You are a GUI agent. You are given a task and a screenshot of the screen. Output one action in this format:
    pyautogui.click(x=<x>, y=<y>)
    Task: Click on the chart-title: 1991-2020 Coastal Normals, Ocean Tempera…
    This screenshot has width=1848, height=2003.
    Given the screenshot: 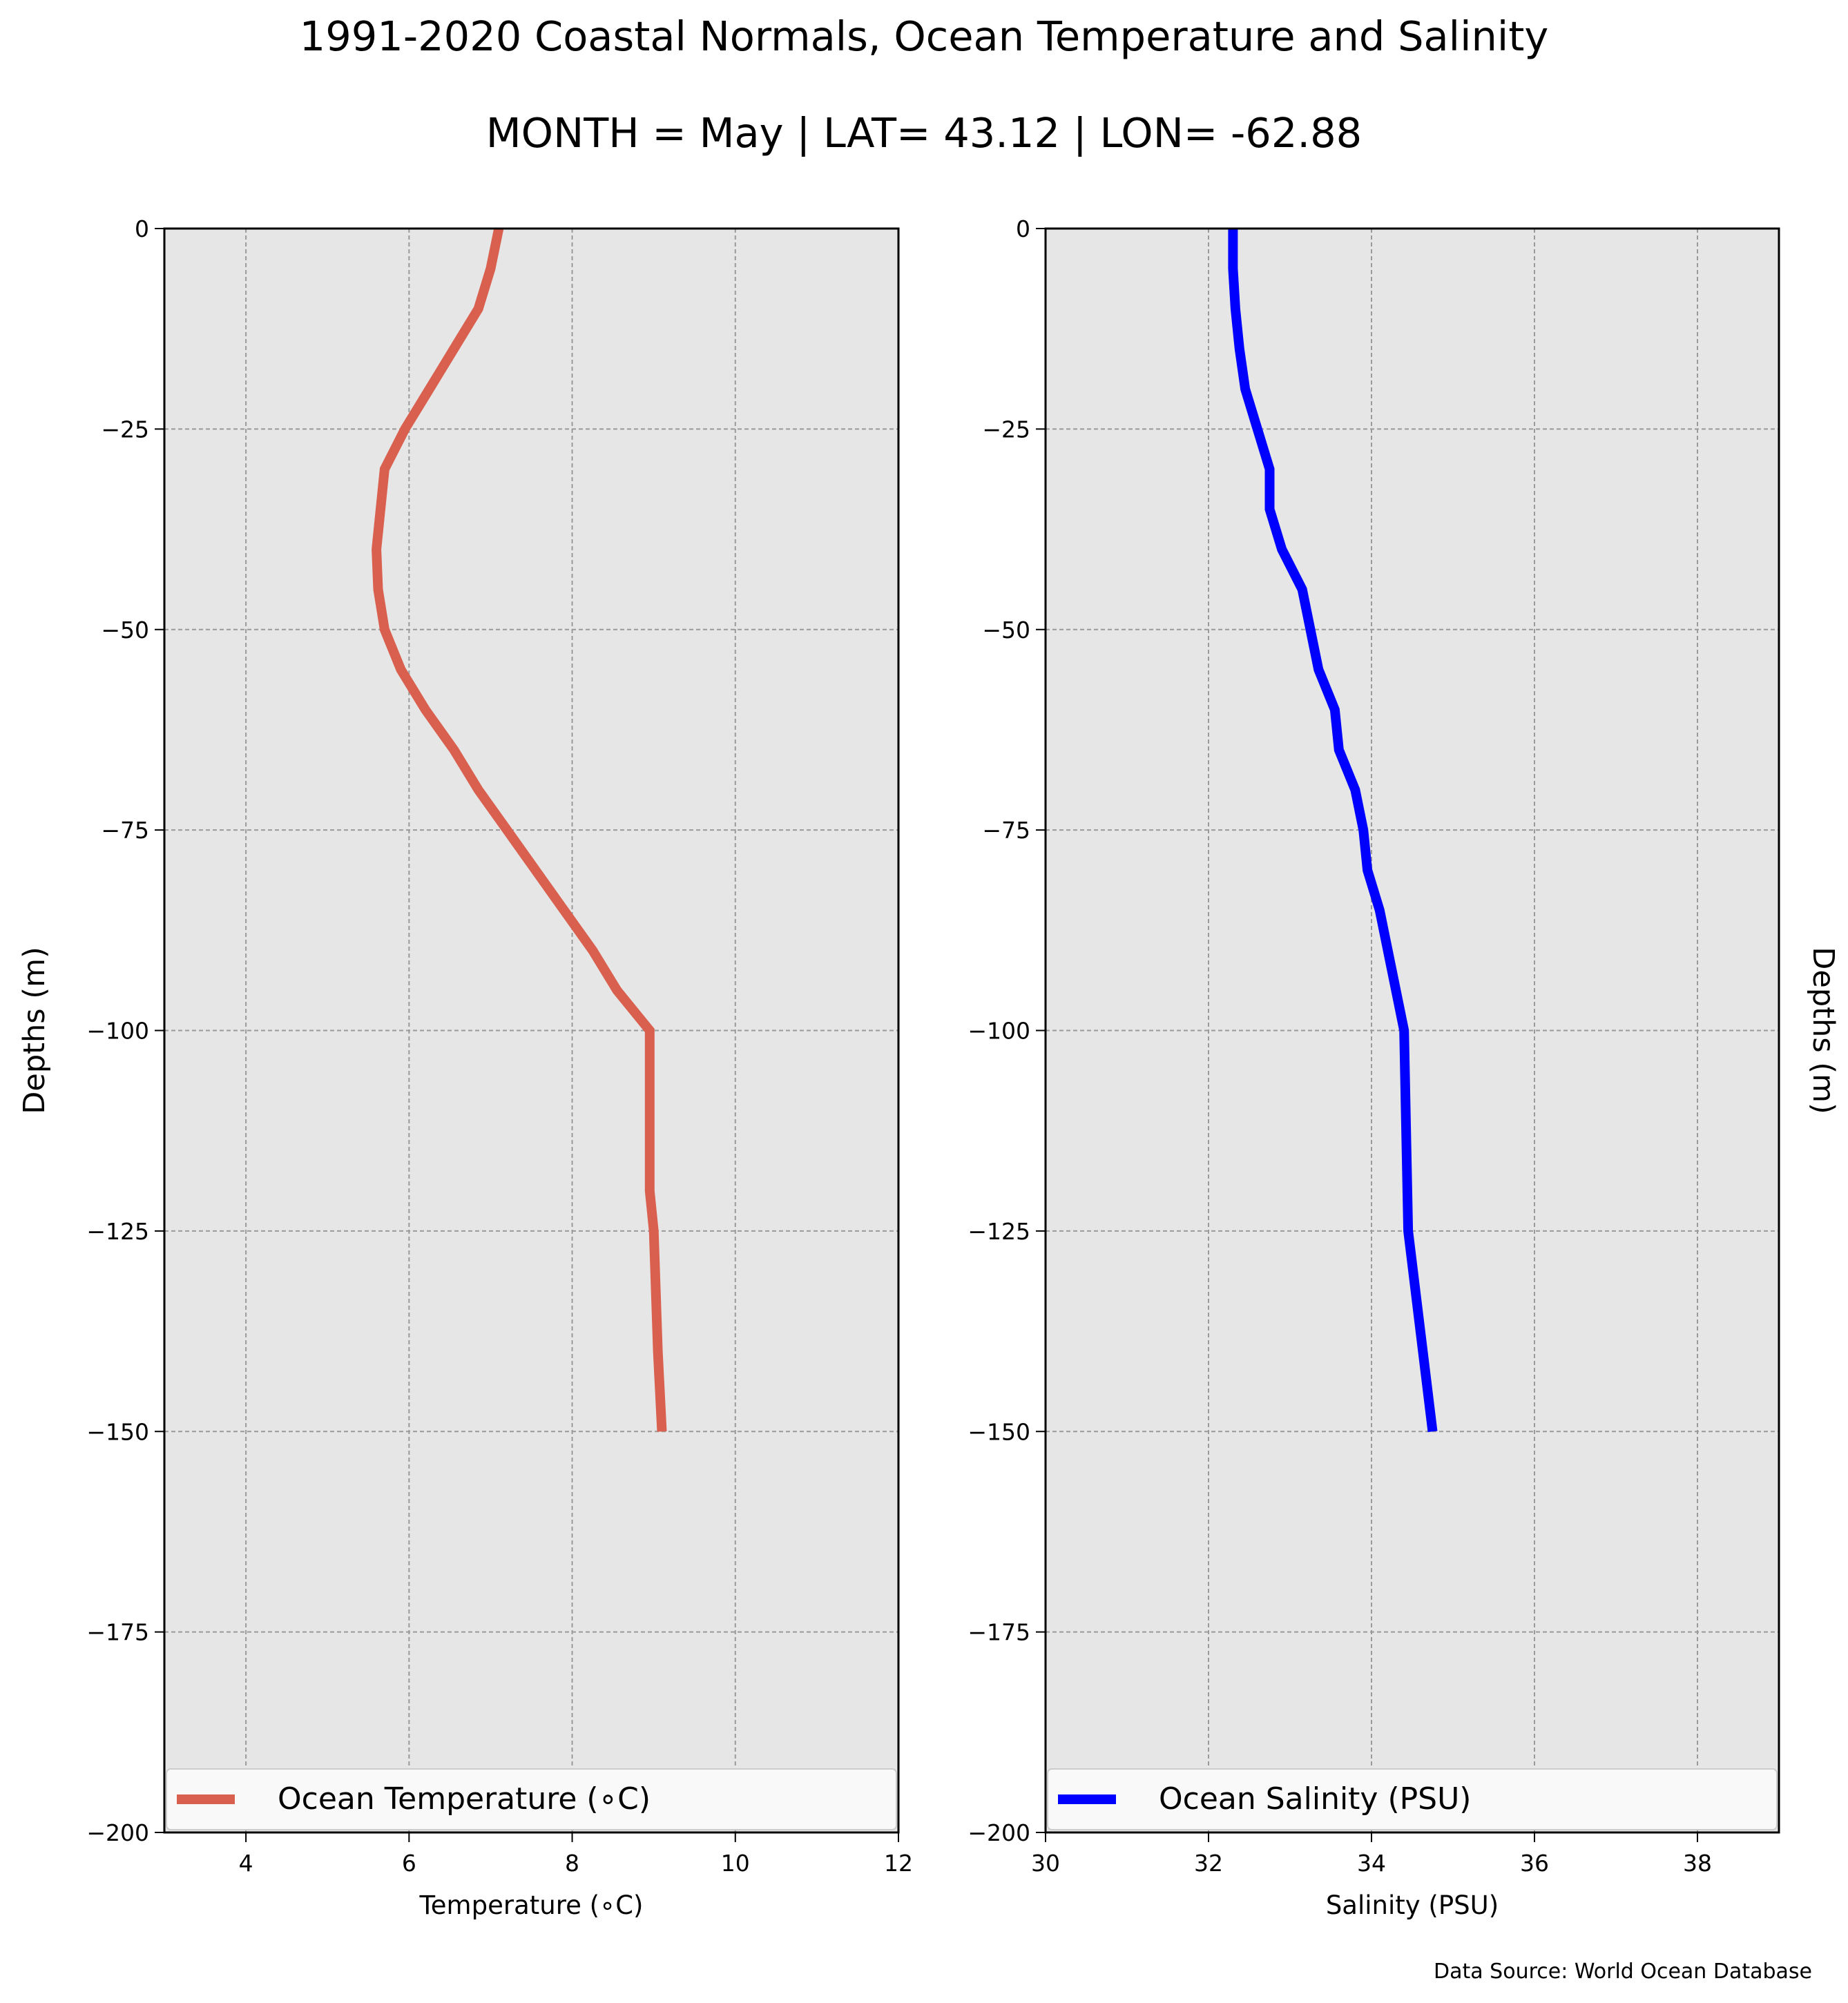 What is the action you would take?
    pyautogui.click(x=924, y=36)
    